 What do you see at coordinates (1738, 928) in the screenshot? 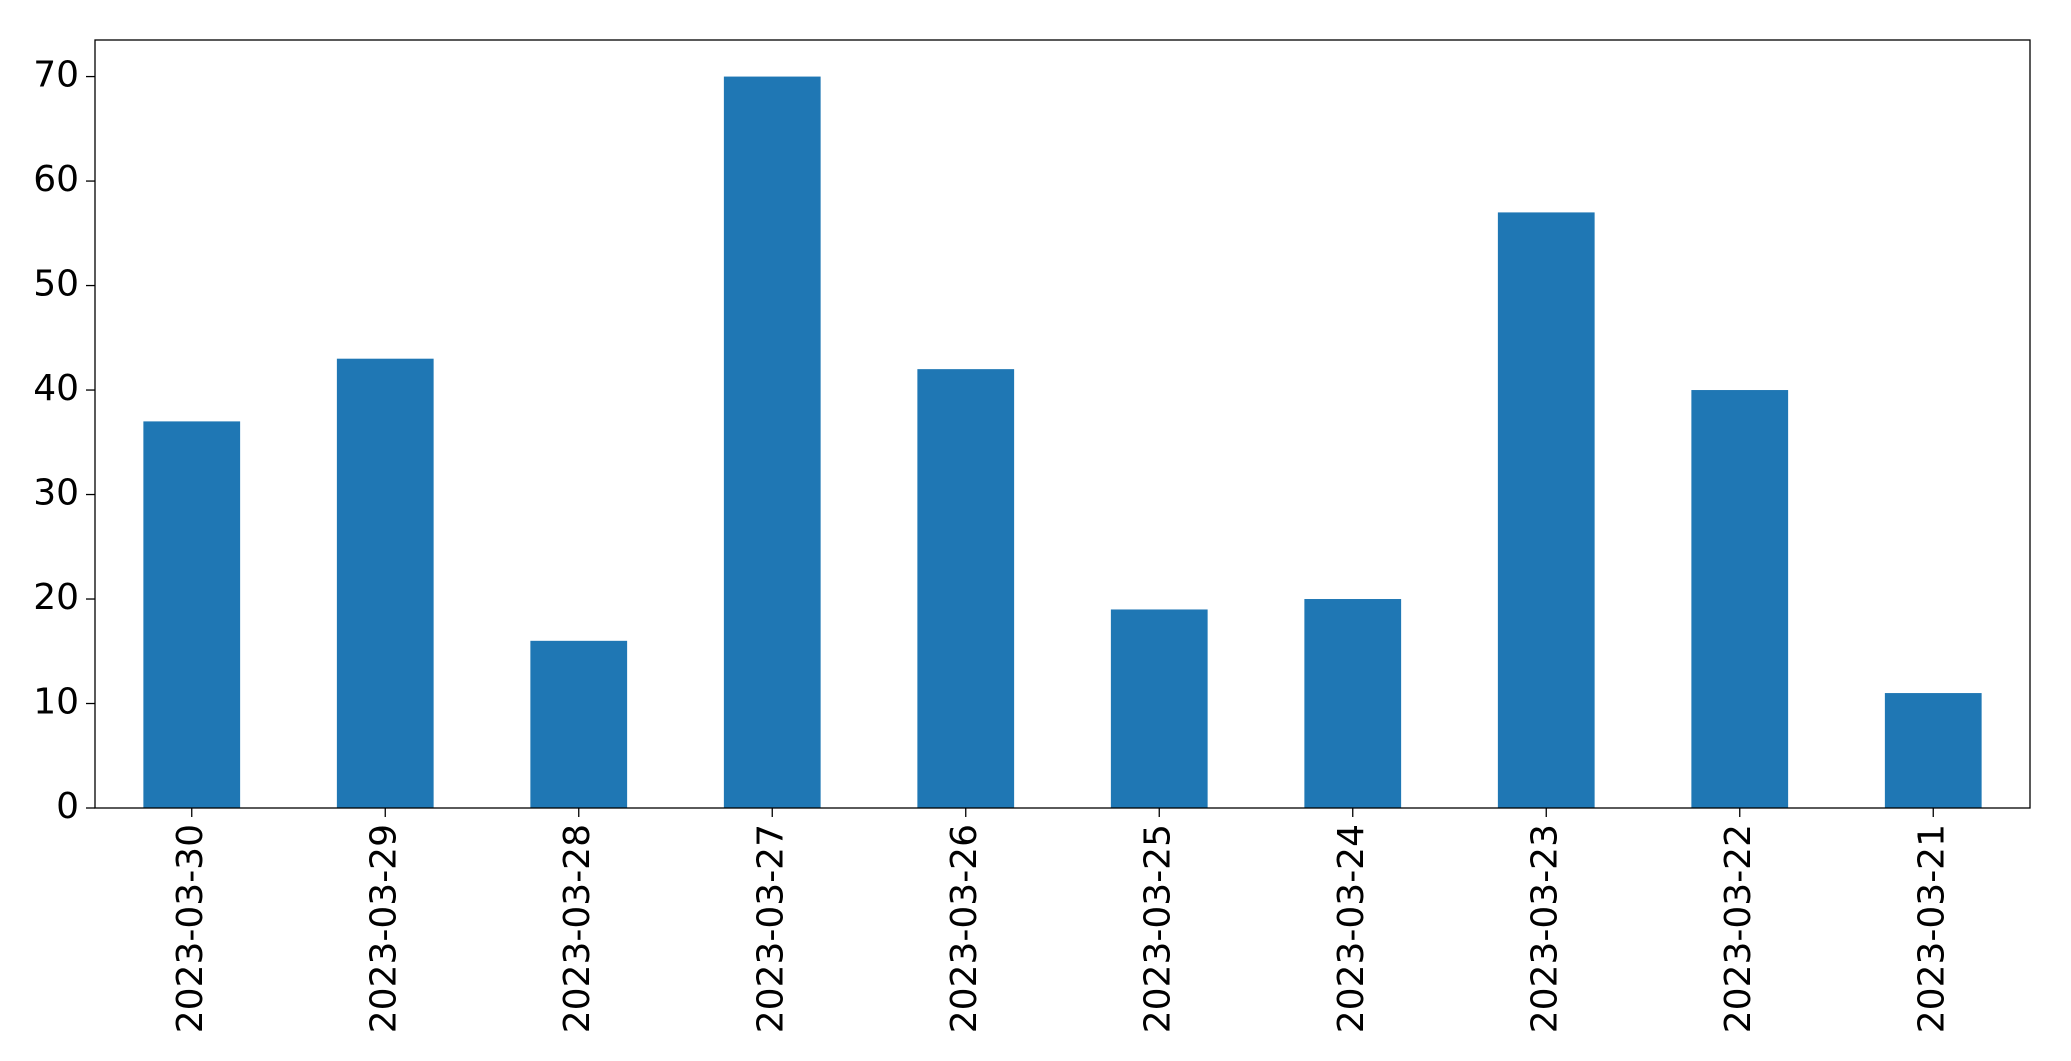
I see `x-tick-label: 2023-03-22` at bounding box center [1738, 928].